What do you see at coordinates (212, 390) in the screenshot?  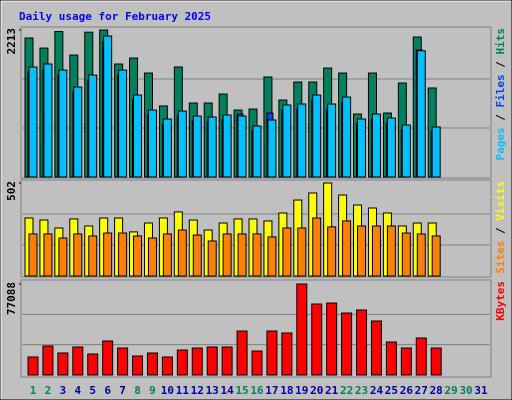 I see `x-tick-label: 13` at bounding box center [212, 390].